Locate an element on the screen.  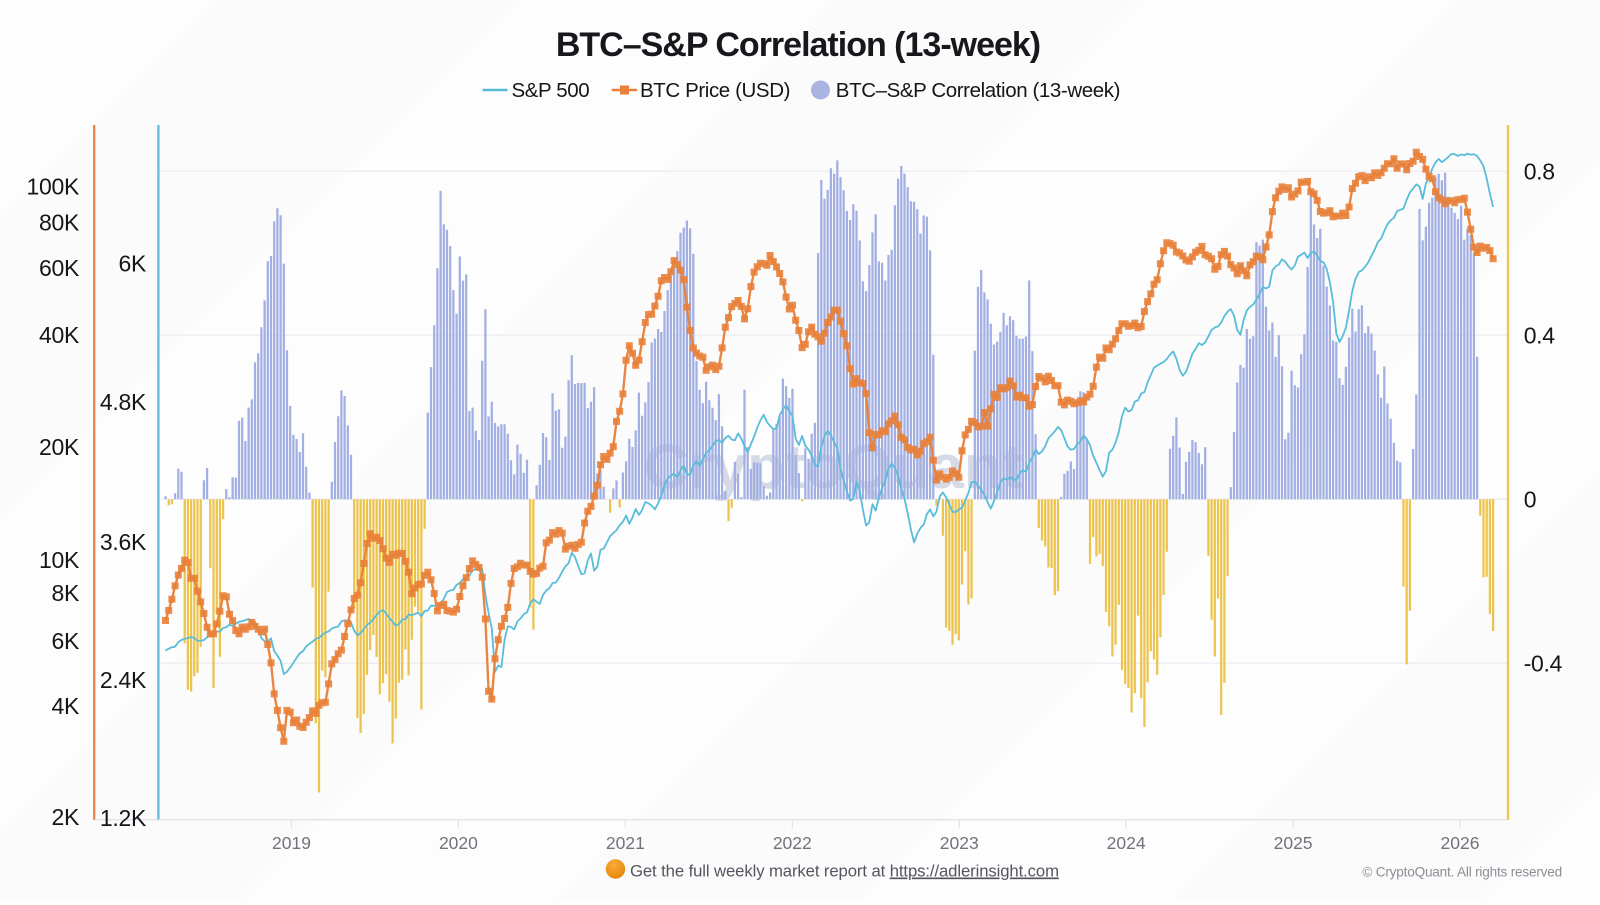
svg-text: 2022 is located at coordinates (792, 843).